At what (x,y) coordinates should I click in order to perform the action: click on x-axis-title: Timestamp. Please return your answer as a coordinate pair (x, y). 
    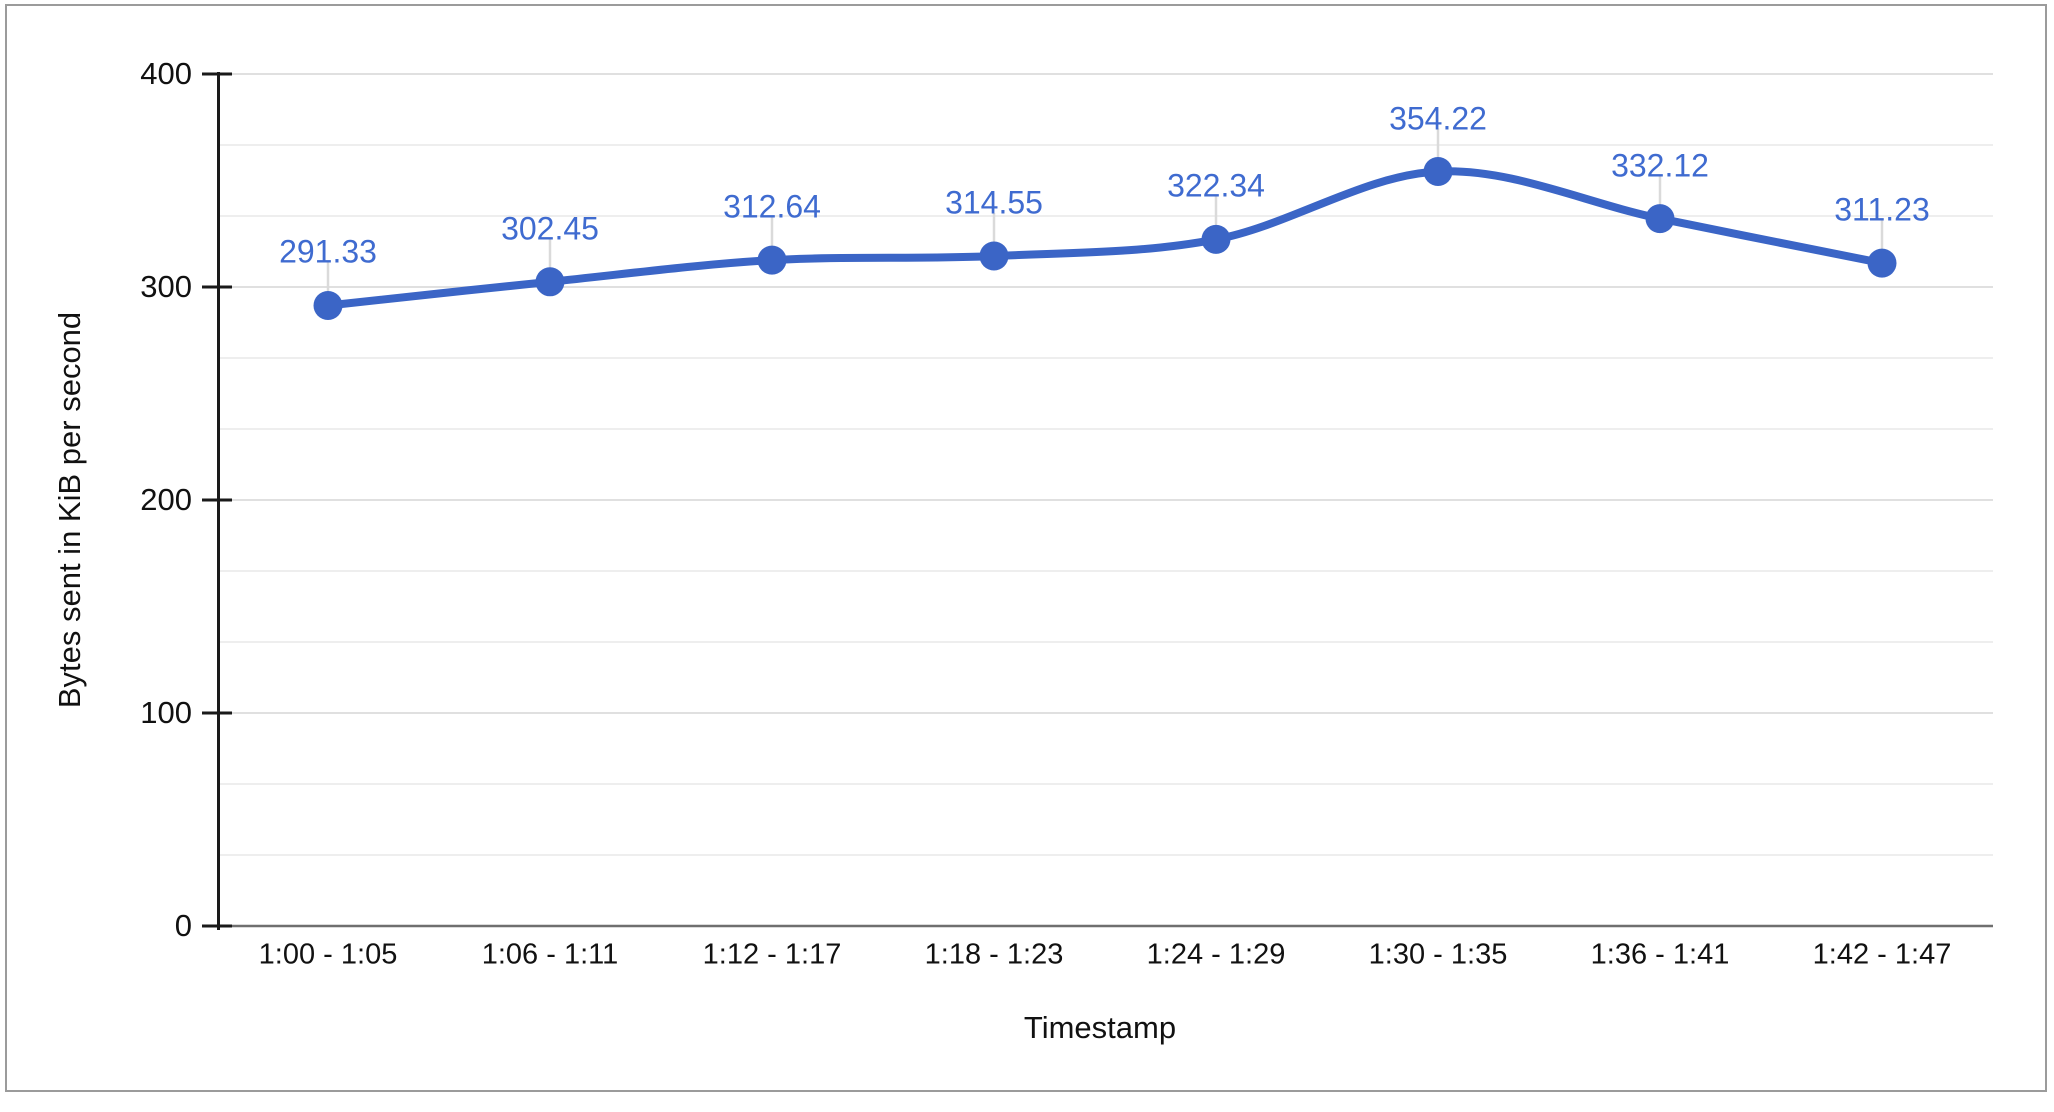
    Looking at the image, I should click on (1100, 1027).